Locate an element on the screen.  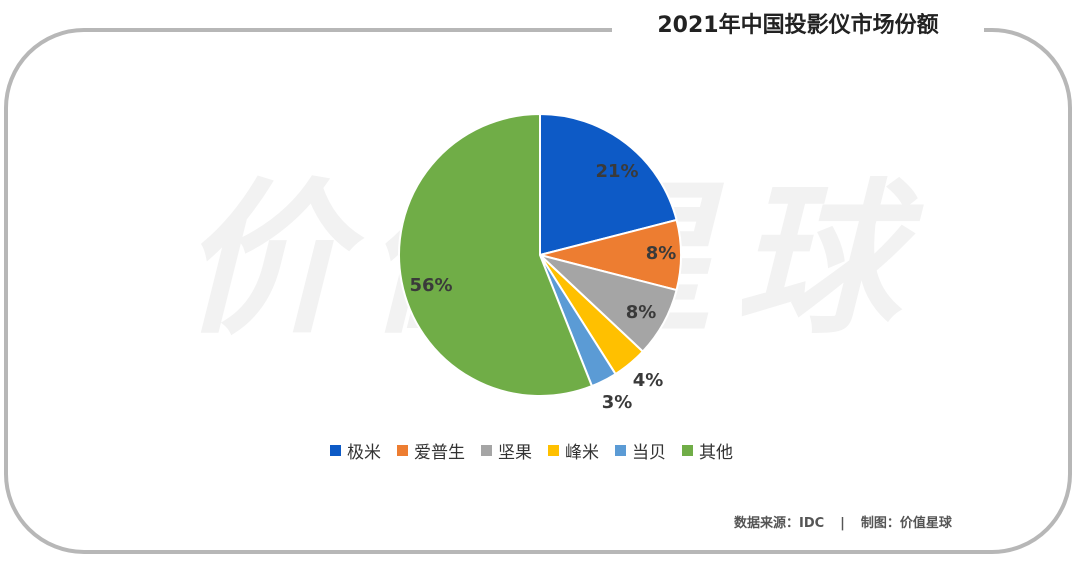
pie-labels: 21% 8% 8% 4%3% 56% is located at coordinates (542, 287).